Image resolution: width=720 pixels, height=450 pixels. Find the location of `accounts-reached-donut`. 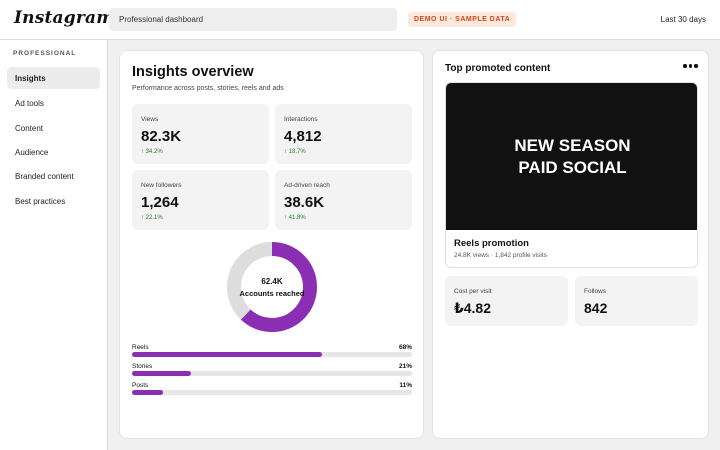

accounts-reached-donut is located at coordinates (272, 287).